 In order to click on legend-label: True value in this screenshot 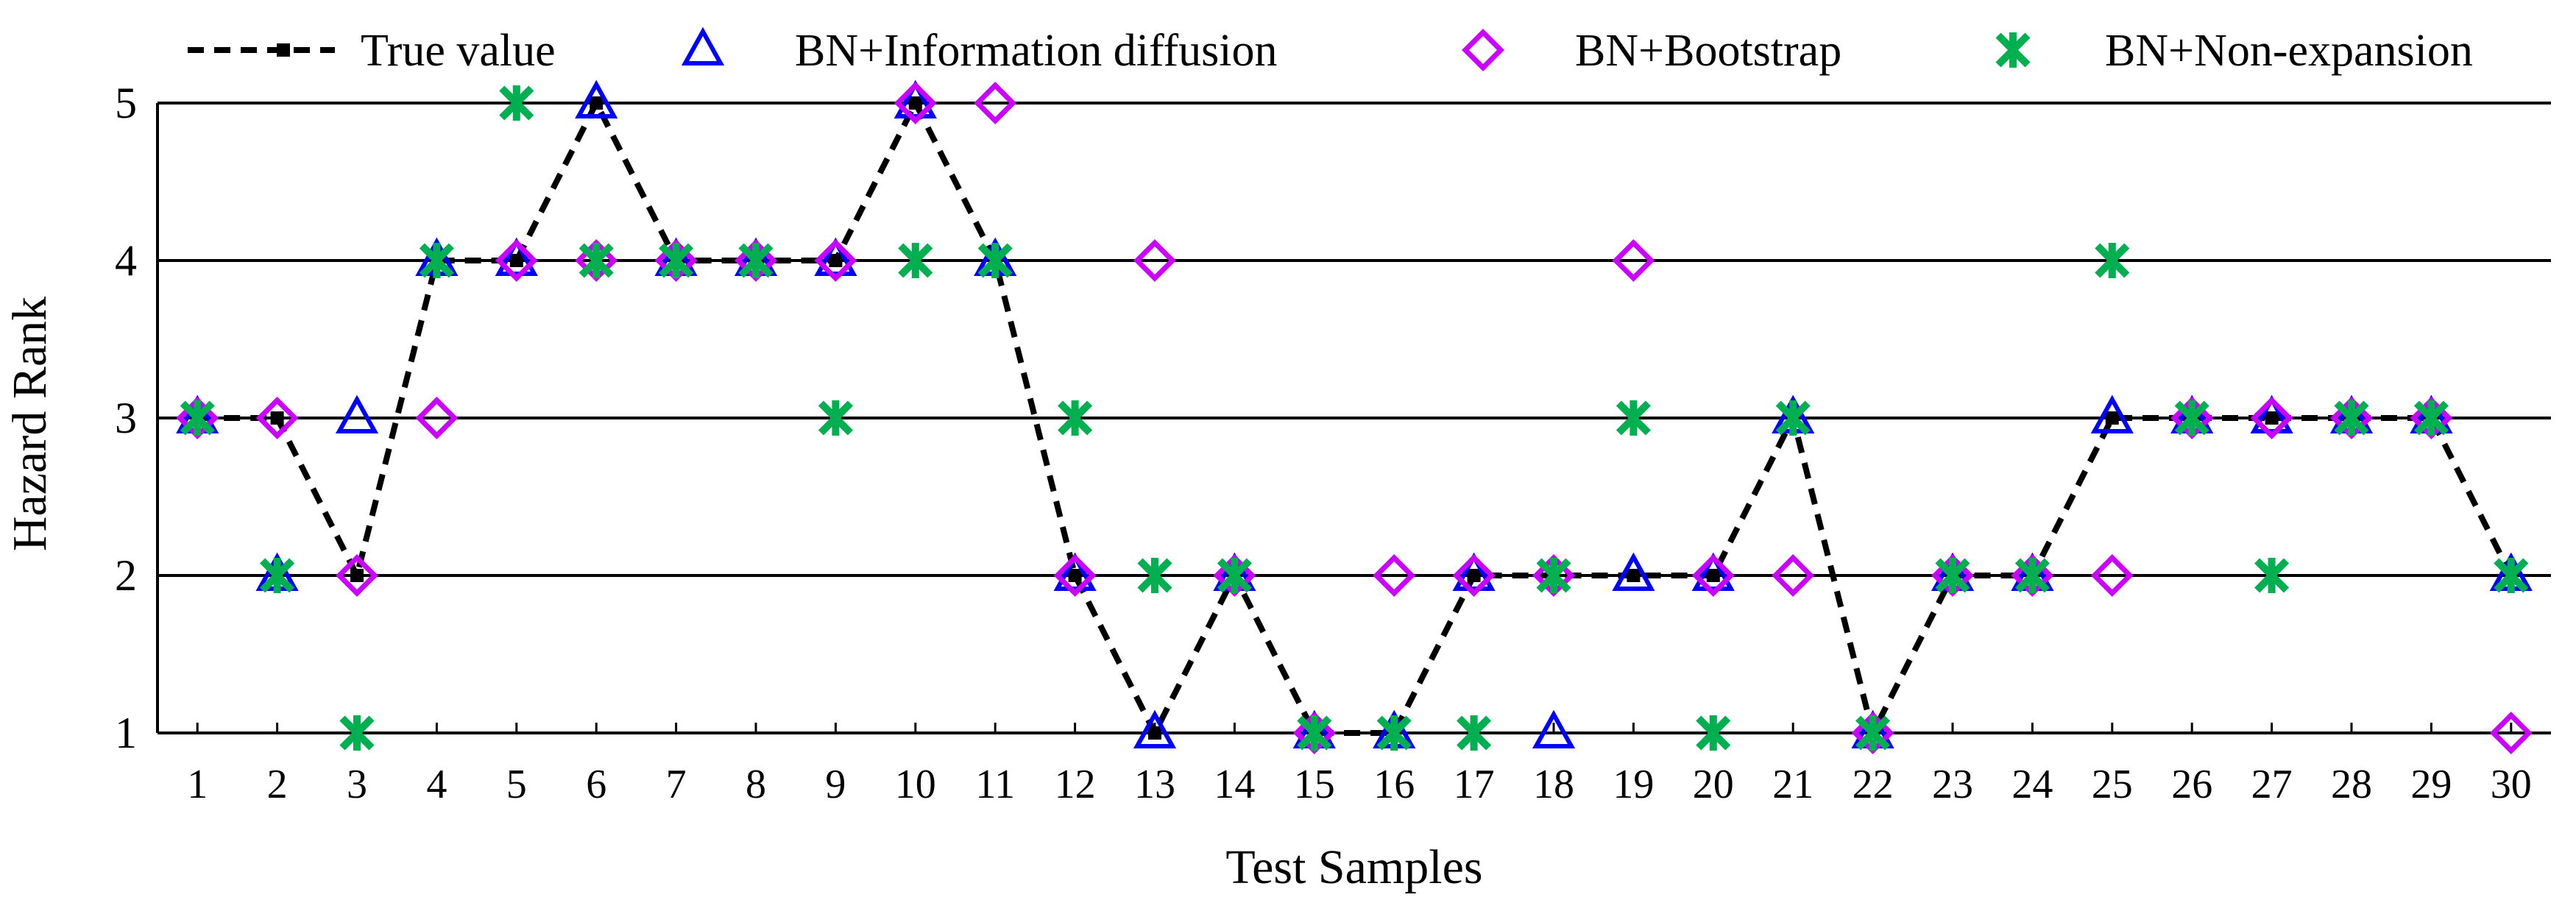, I will do `click(458, 51)`.